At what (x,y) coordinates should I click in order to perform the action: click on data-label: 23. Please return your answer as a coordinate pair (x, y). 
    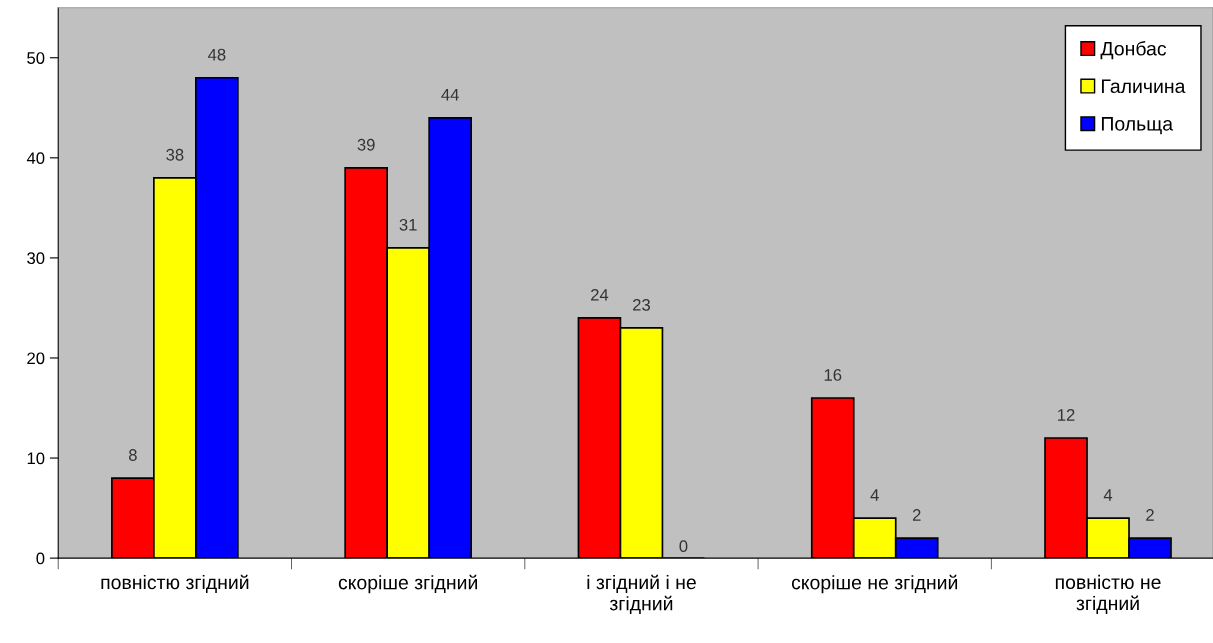
    Looking at the image, I should click on (641, 304).